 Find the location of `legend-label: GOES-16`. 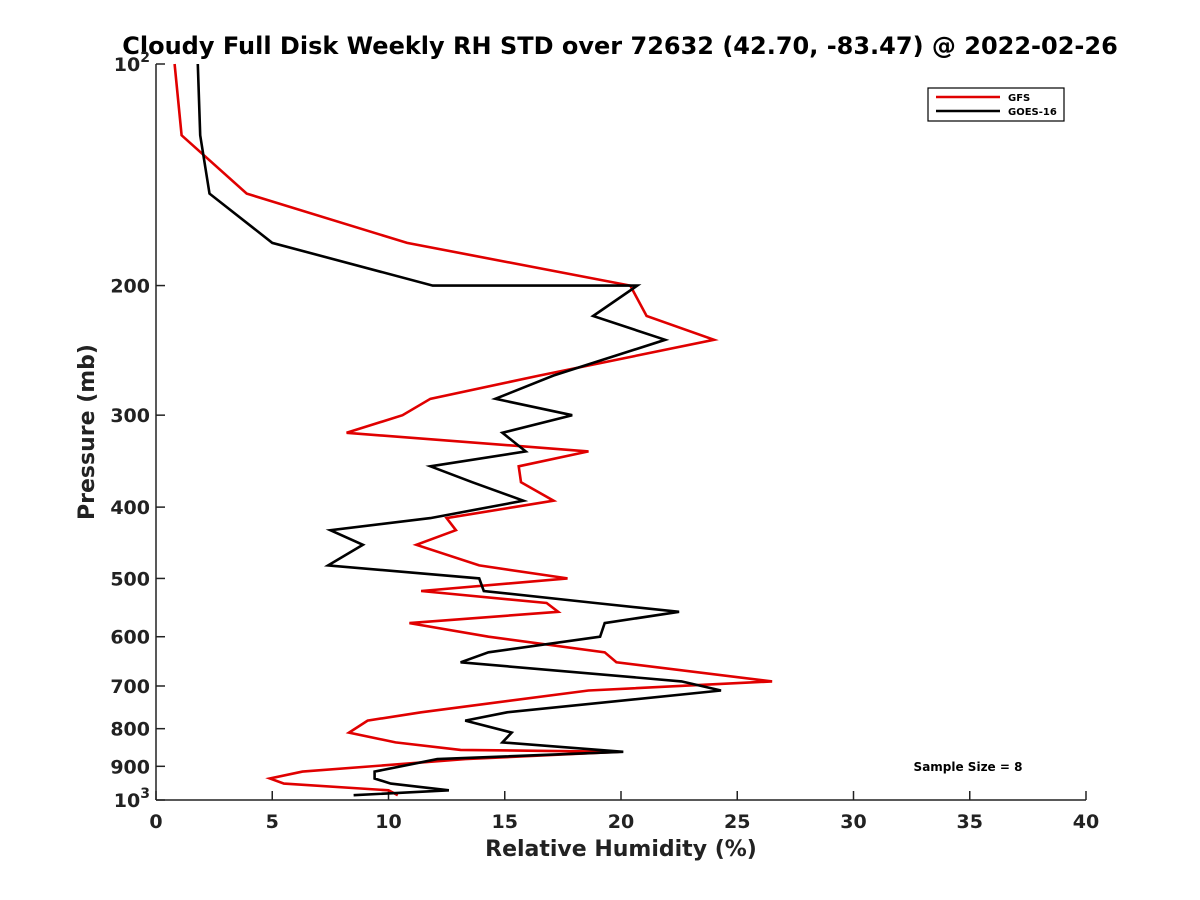

legend-label: GOES-16 is located at coordinates (1032, 112).